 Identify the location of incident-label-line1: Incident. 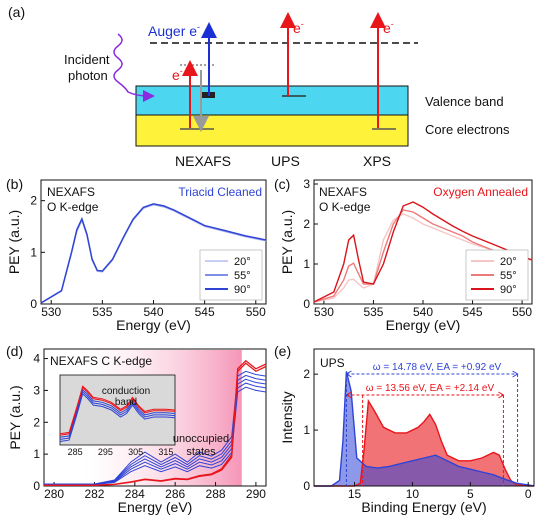
(87, 59).